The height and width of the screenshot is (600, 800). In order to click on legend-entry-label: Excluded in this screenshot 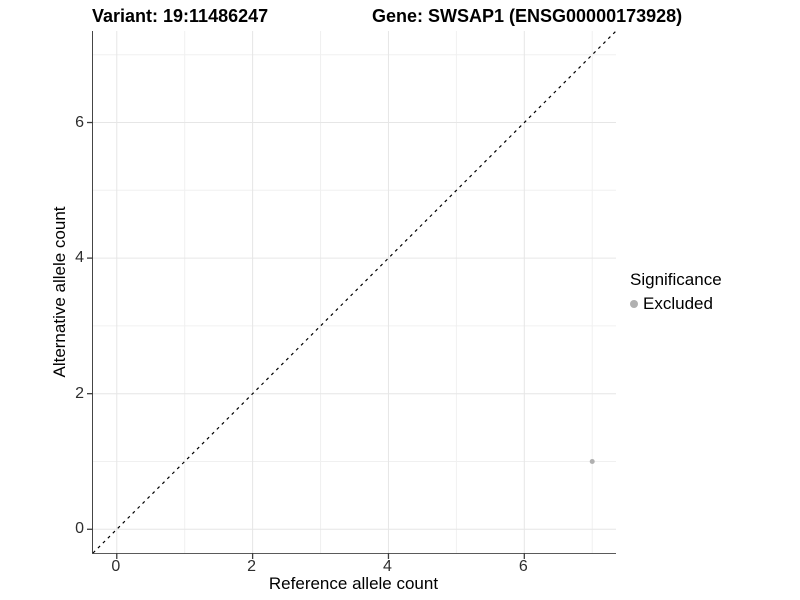, I will do `click(678, 303)`.